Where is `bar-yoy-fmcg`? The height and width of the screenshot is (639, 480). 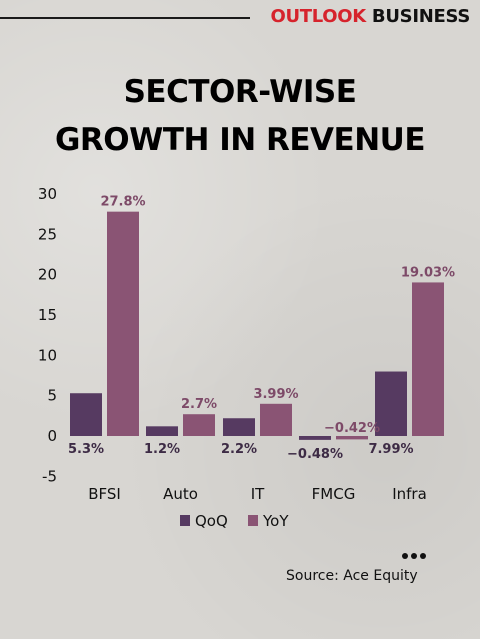
bar-yoy-fmcg is located at coordinates (352, 438).